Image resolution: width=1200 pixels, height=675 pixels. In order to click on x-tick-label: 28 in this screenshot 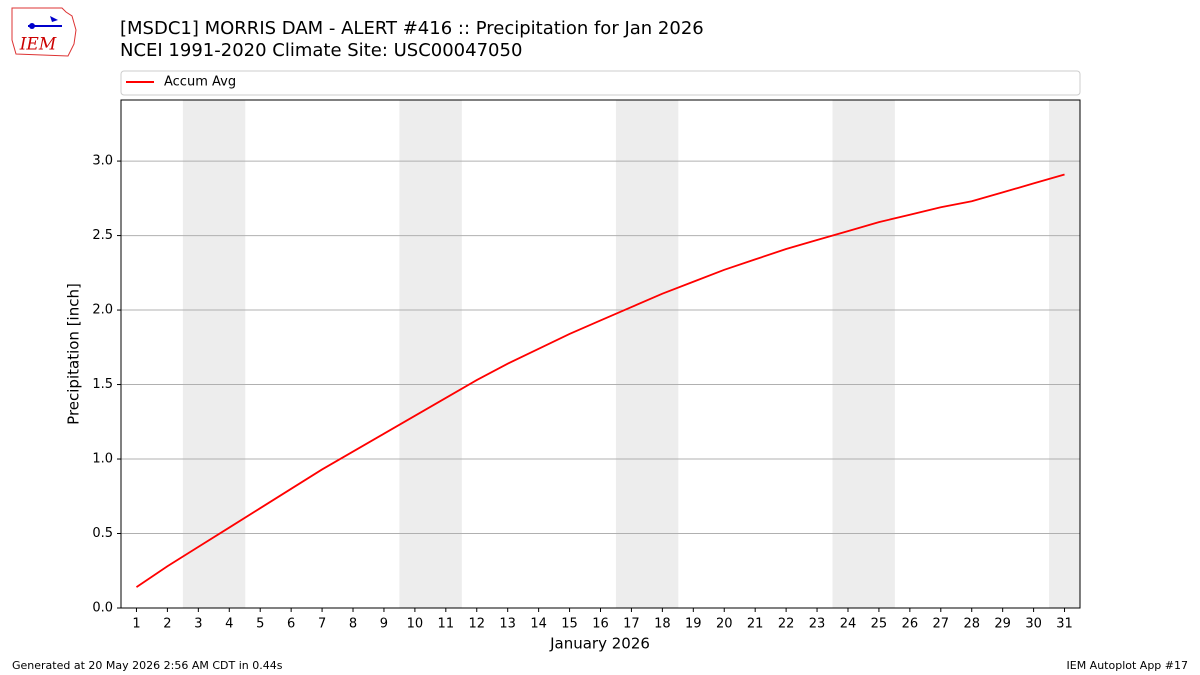, I will do `click(971, 624)`.